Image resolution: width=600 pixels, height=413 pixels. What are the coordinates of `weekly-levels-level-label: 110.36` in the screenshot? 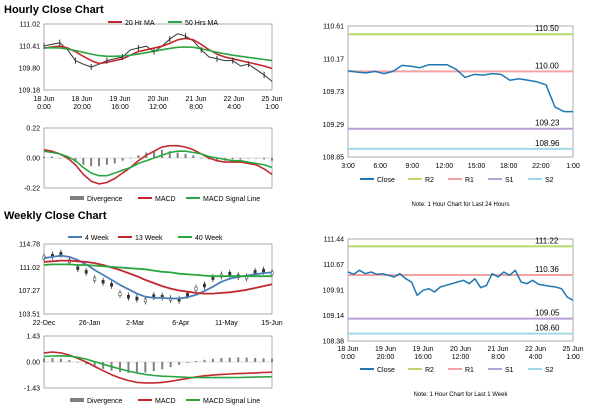 It's located at (547, 269).